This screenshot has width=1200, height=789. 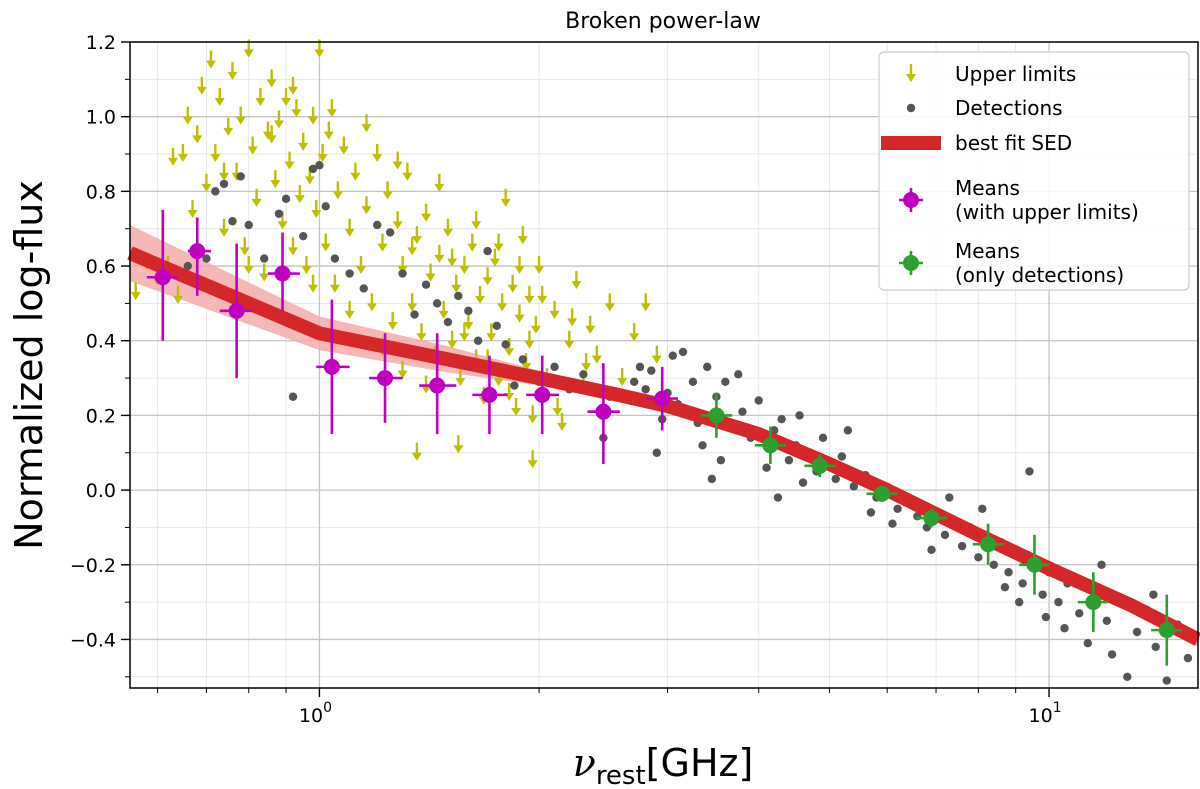 I want to click on legend-label: Means, so click(x=987, y=251).